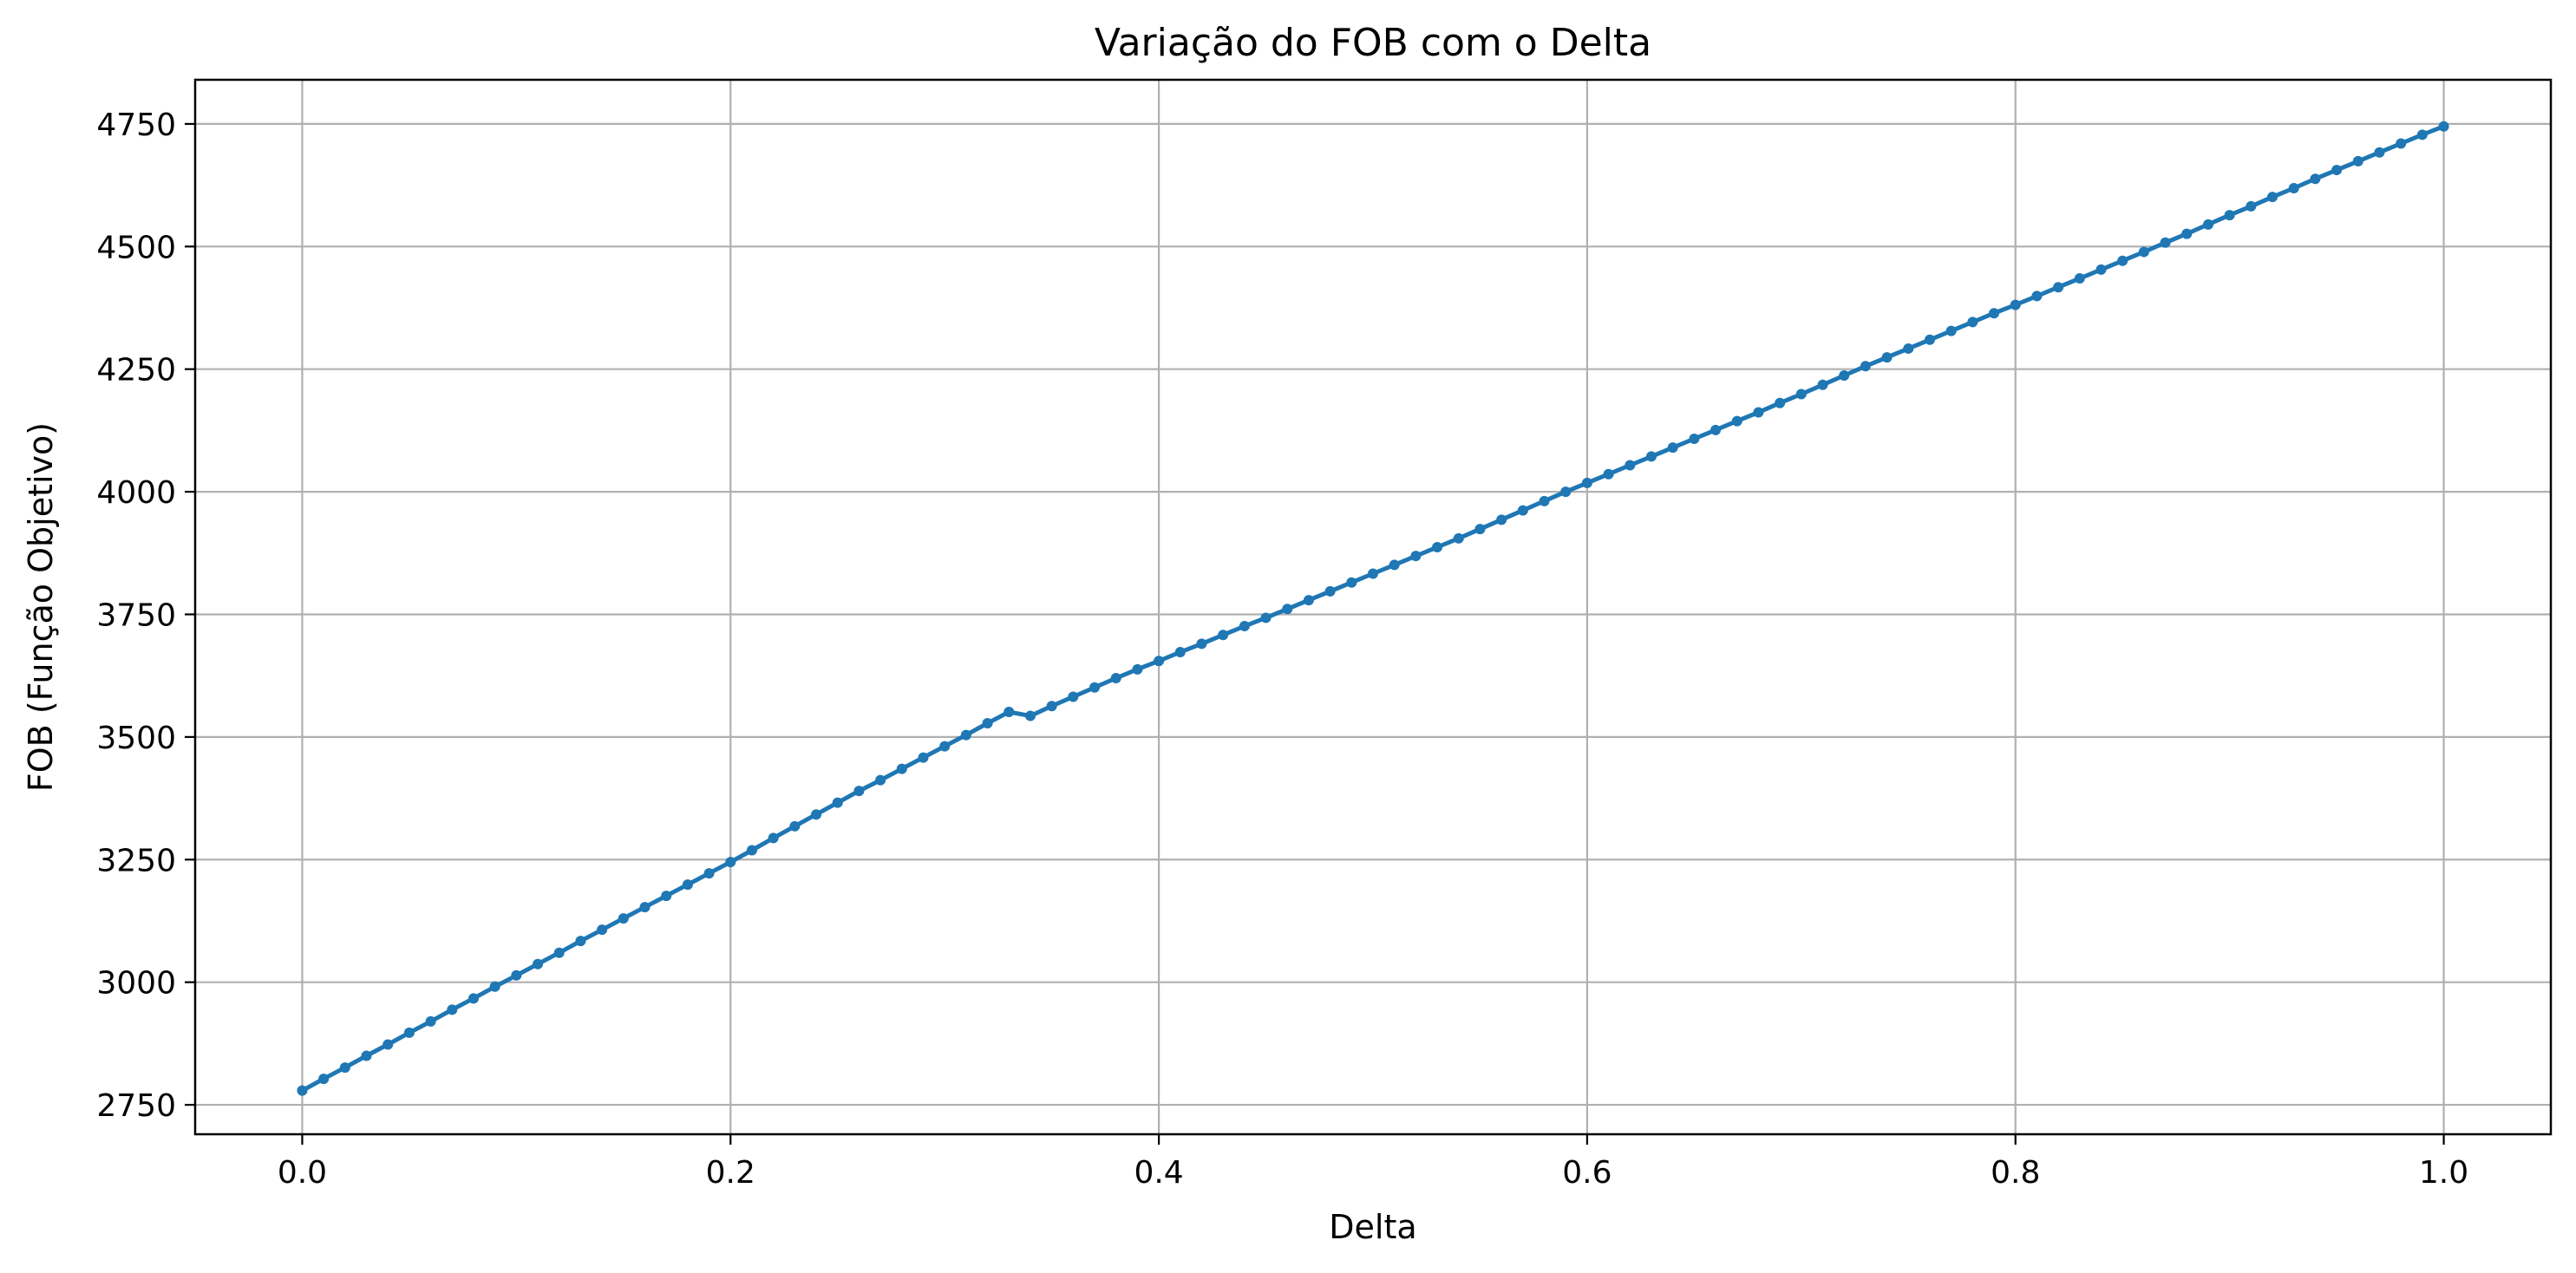 The image size is (2576, 1273). Describe the element at coordinates (1373, 43) in the screenshot. I see `chart-title: Variação do FOB com o Delta` at that location.